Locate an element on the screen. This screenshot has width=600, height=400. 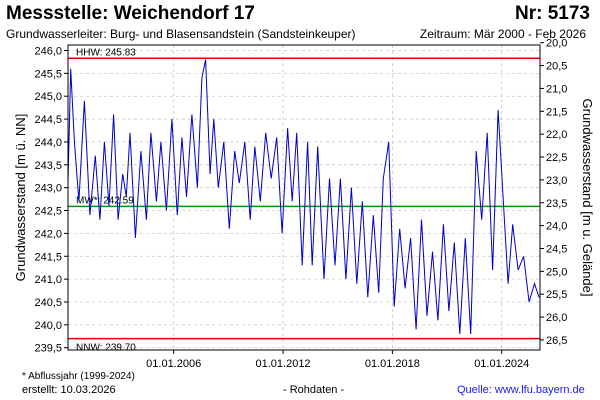
y-tick-label: 239,5 is located at coordinates (48, 349).